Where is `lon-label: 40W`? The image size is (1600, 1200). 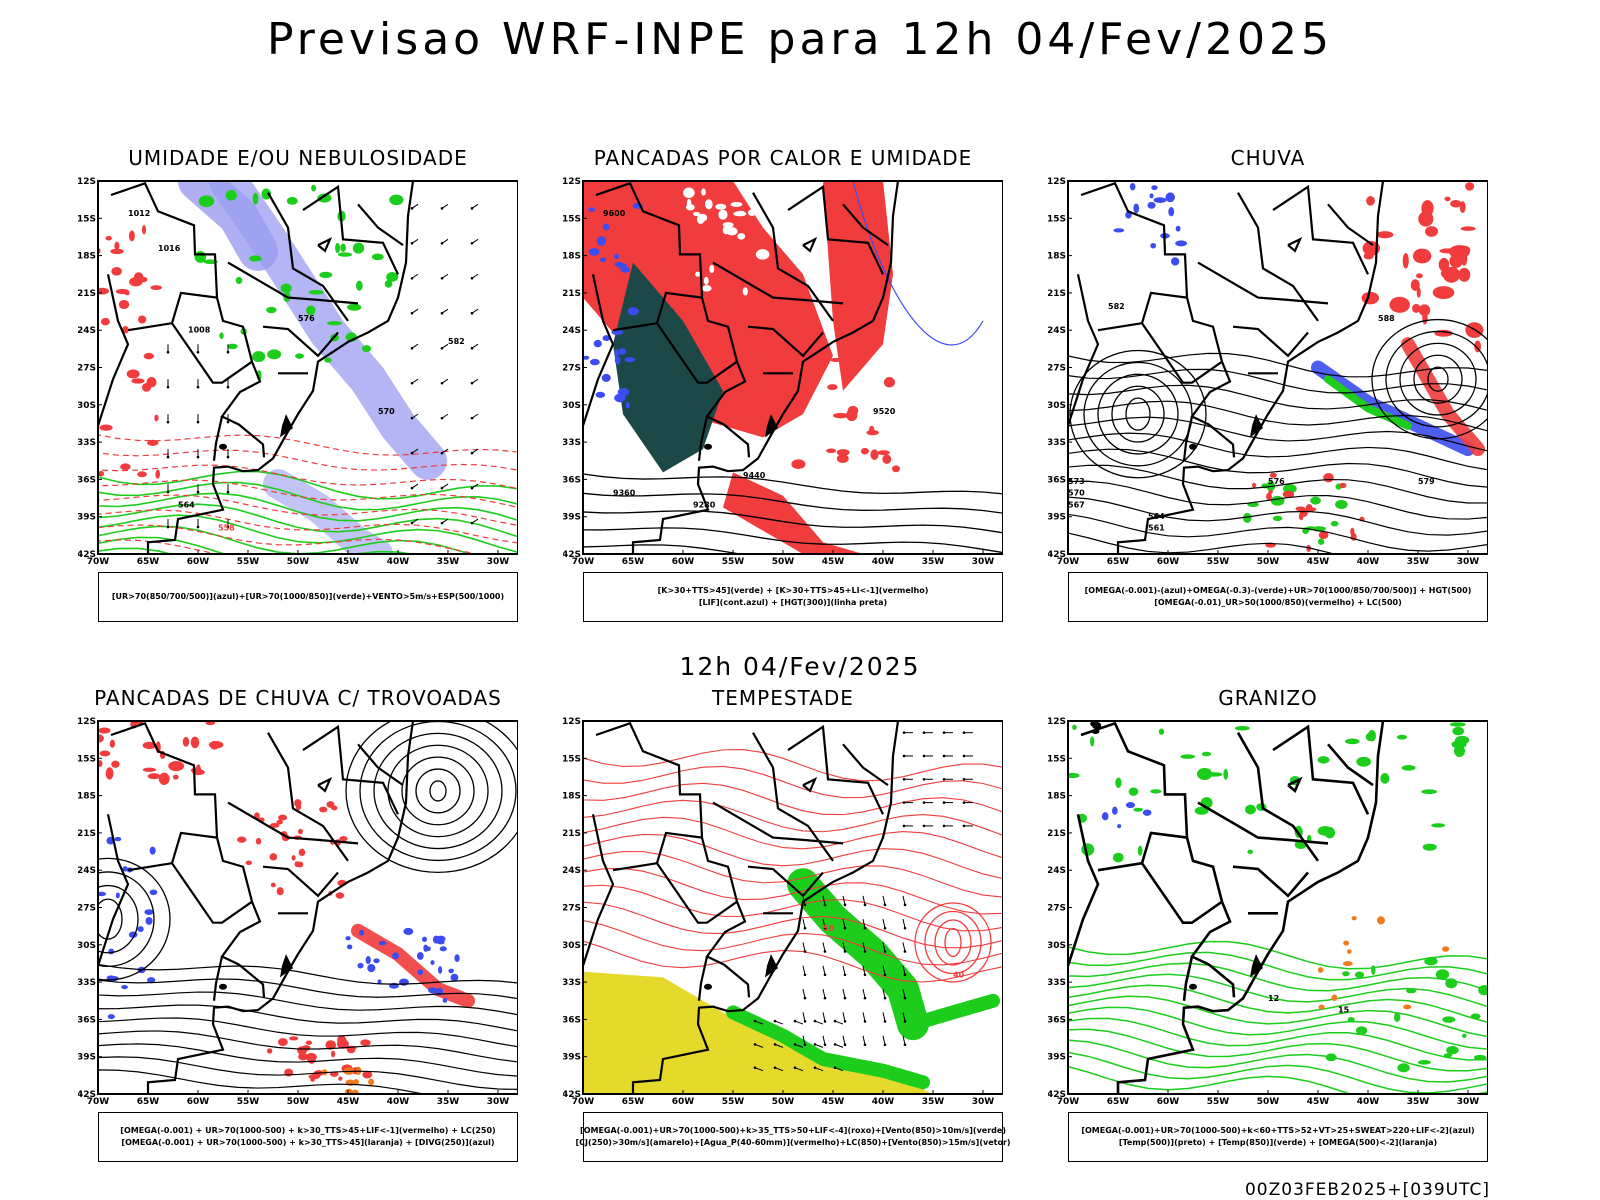
lon-label: 40W is located at coordinates (883, 562).